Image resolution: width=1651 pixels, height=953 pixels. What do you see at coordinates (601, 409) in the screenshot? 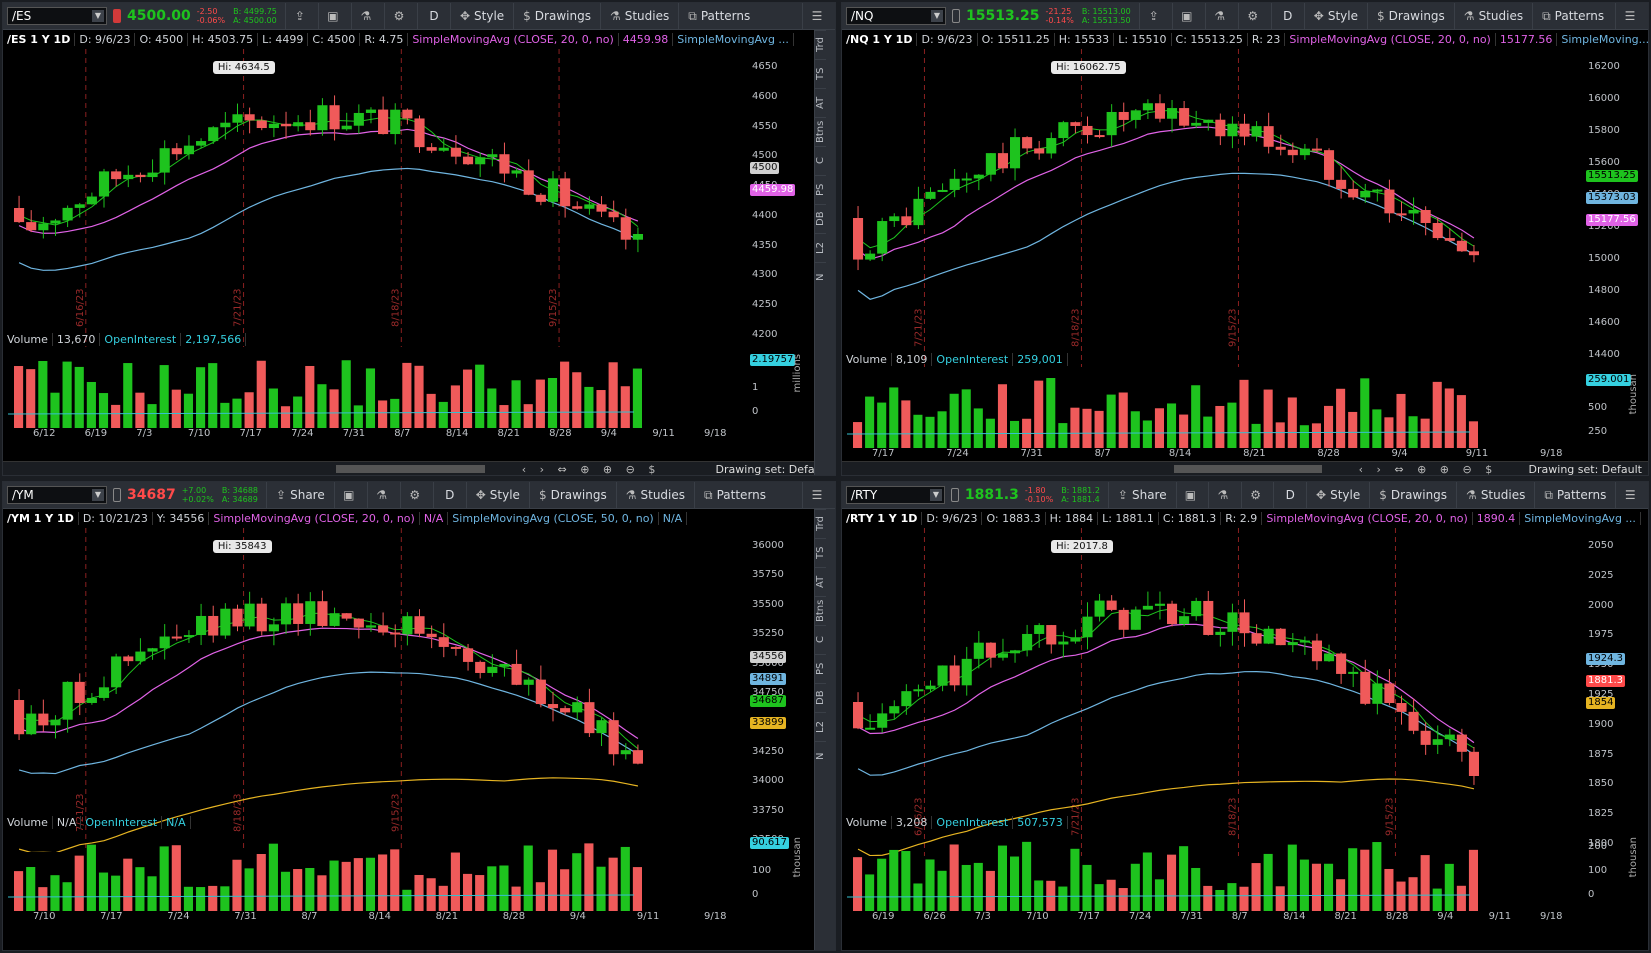
I see `volume-bar` at bounding box center [601, 409].